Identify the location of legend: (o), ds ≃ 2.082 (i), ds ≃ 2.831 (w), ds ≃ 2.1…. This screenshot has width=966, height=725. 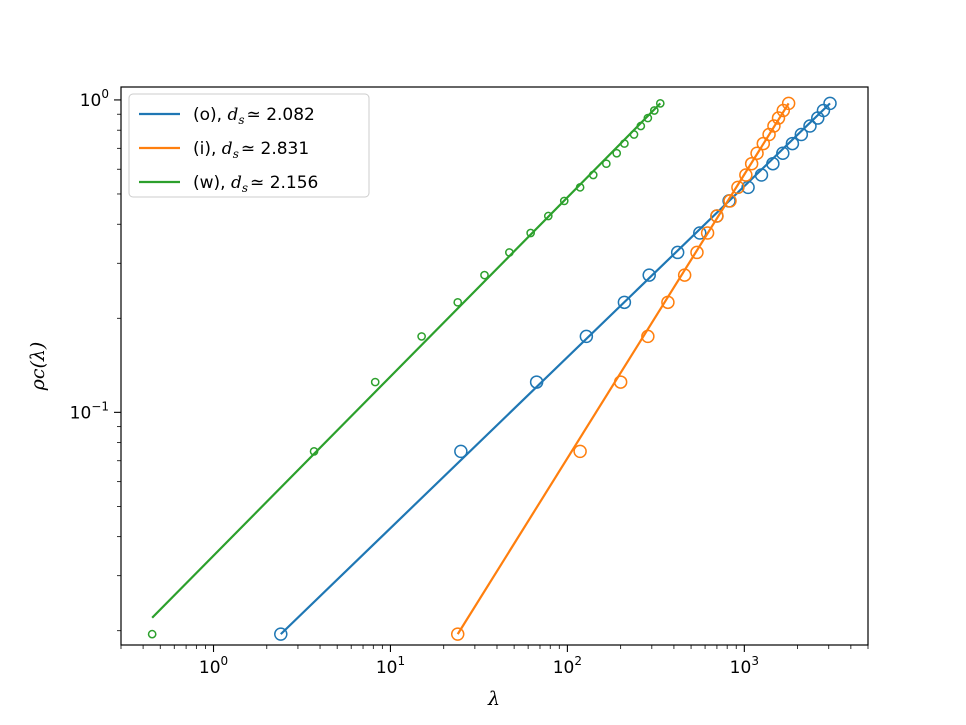
(249, 145).